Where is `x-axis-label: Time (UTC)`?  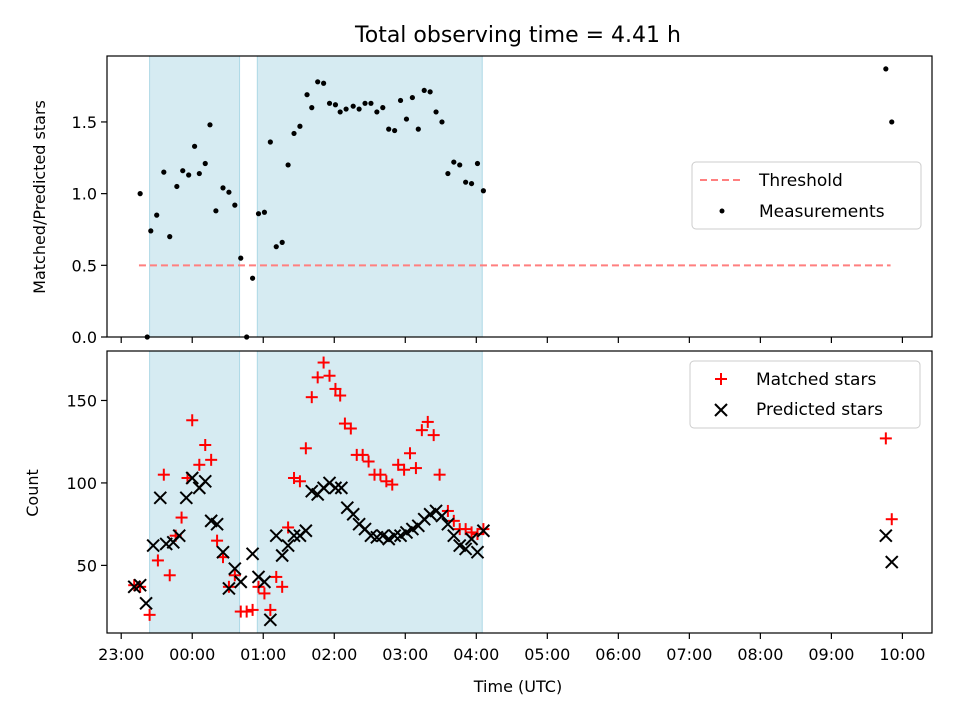
x-axis-label: Time (UTC) is located at coordinates (517, 686).